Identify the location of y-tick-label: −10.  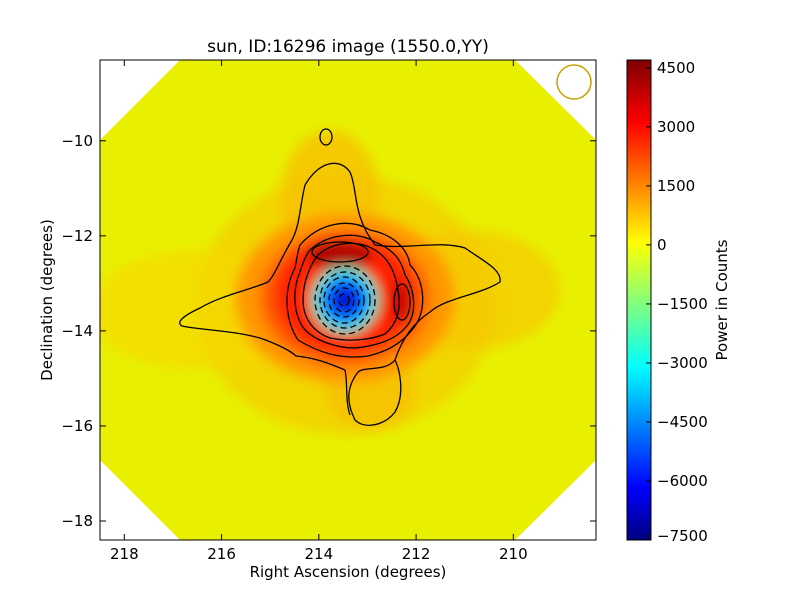
(77, 141).